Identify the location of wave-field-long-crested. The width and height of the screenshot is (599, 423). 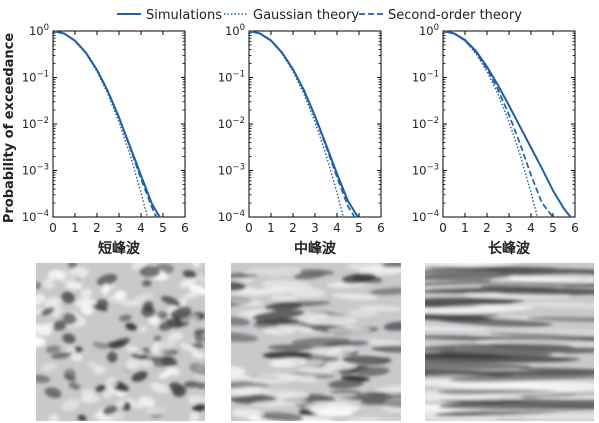
(509, 342).